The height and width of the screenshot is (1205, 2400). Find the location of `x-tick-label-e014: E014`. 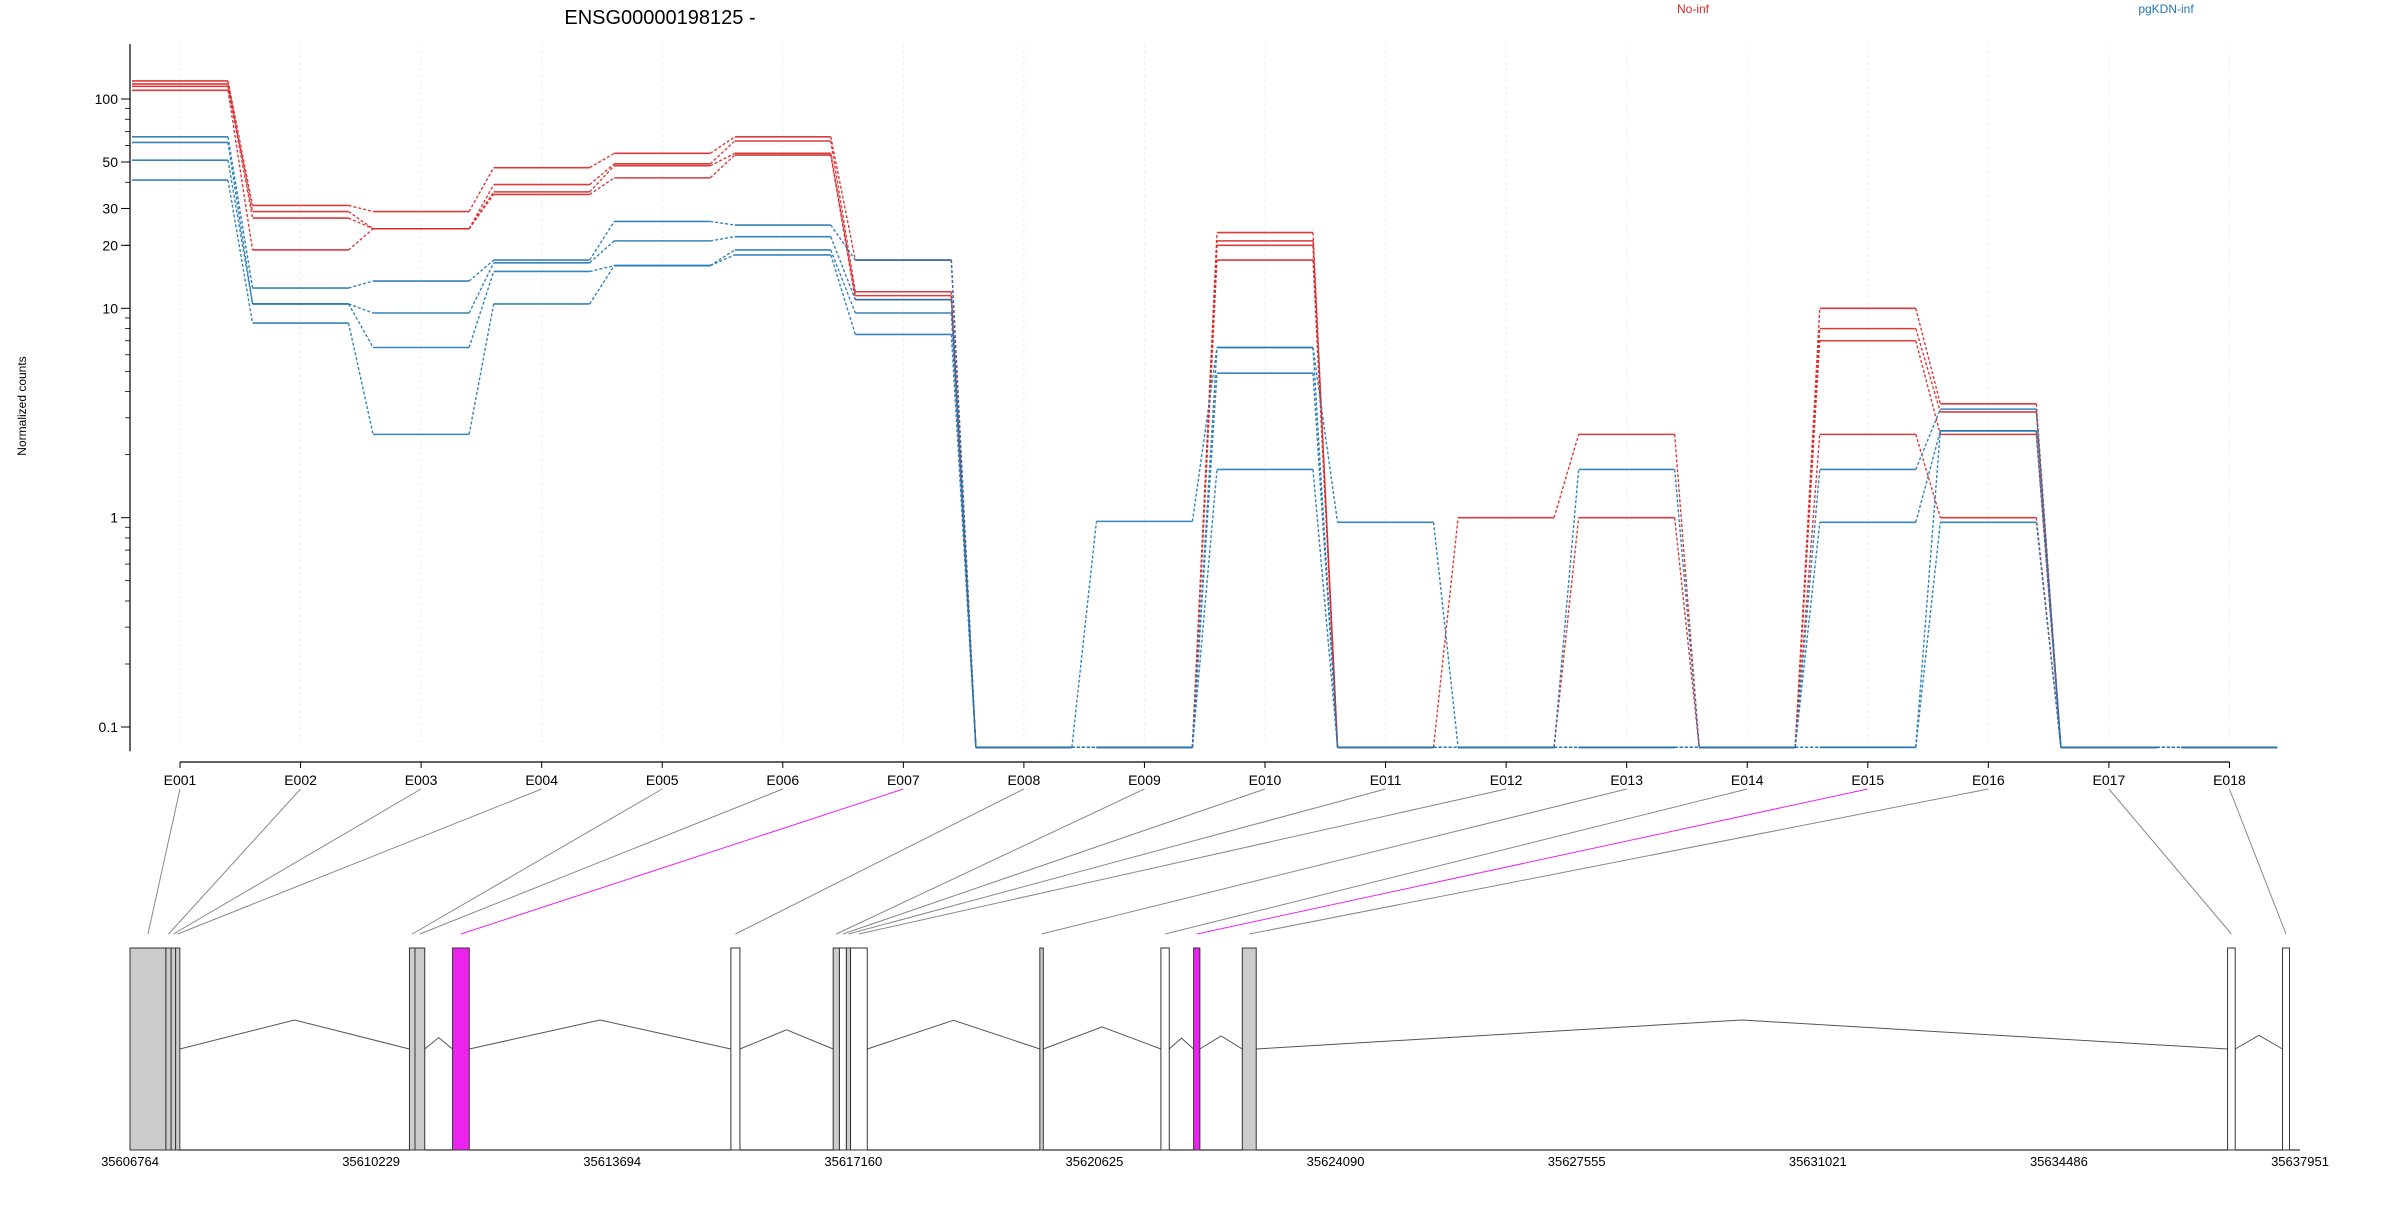

x-tick-label-e014: E014 is located at coordinates (1747, 780).